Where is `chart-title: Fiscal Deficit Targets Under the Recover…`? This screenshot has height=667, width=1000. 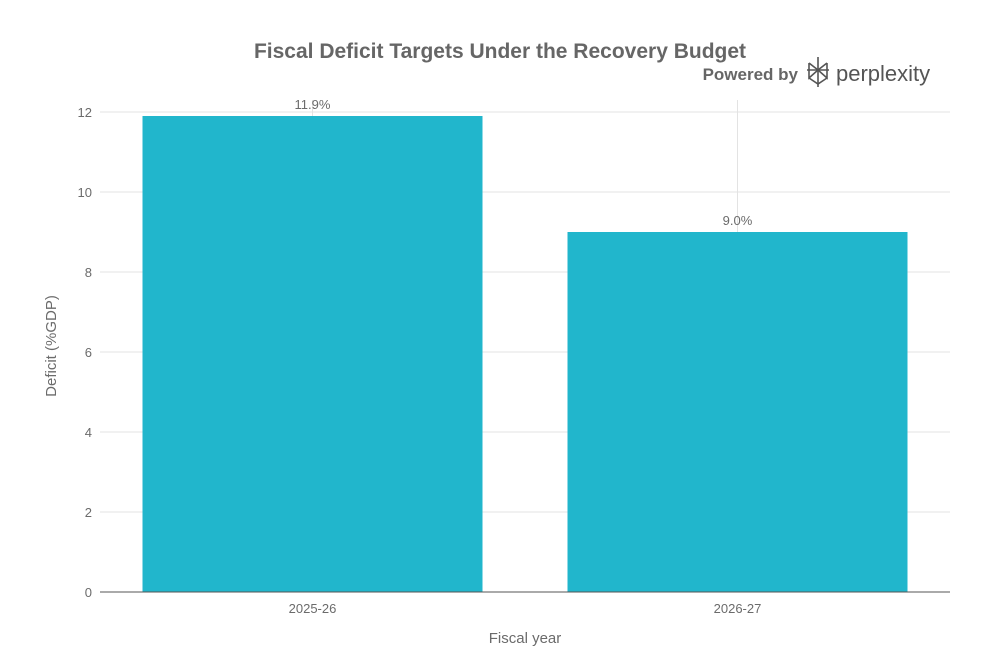 chart-title: Fiscal Deficit Targets Under the Recover… is located at coordinates (500, 51).